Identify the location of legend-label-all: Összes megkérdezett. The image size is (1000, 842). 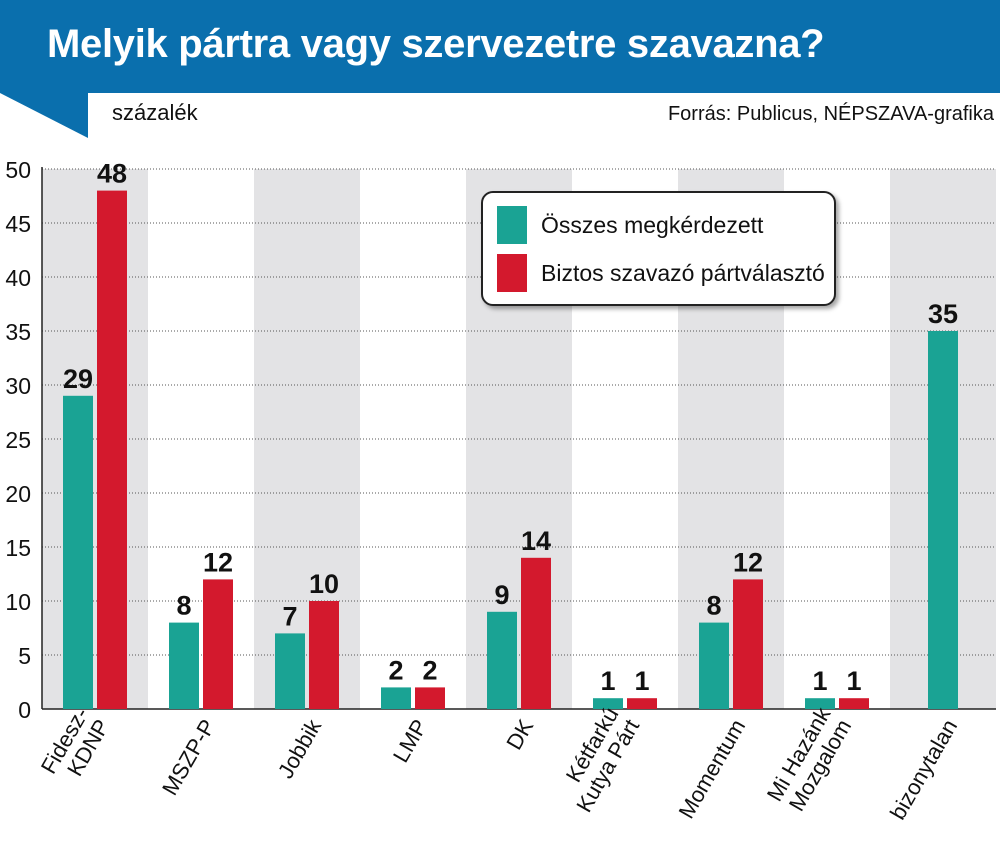
(652, 224).